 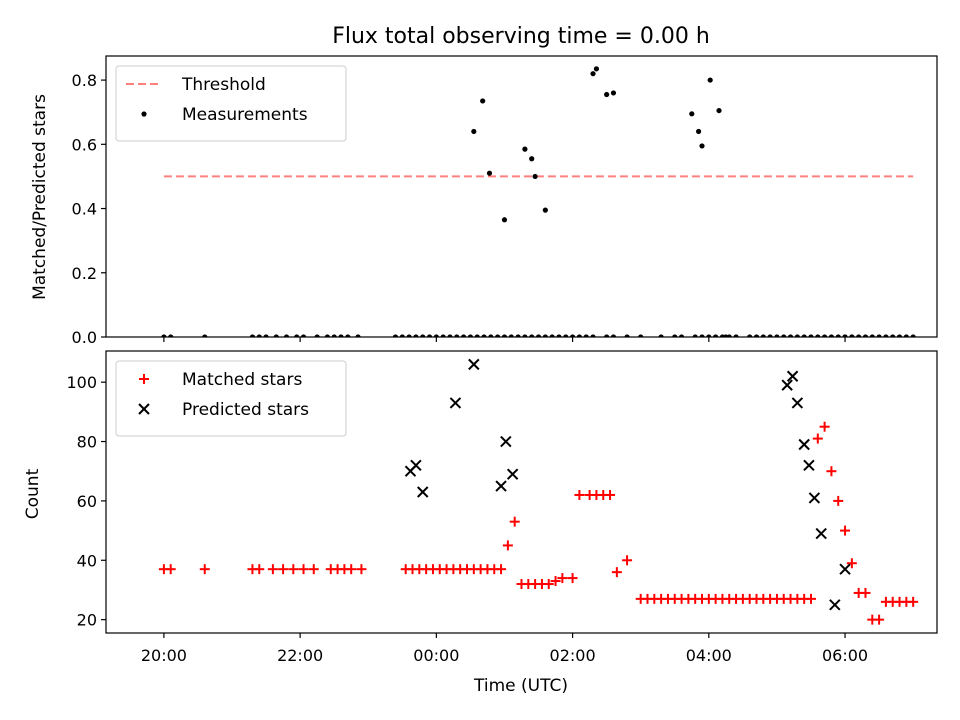 I want to click on legend-label: Threshold, so click(x=223, y=85).